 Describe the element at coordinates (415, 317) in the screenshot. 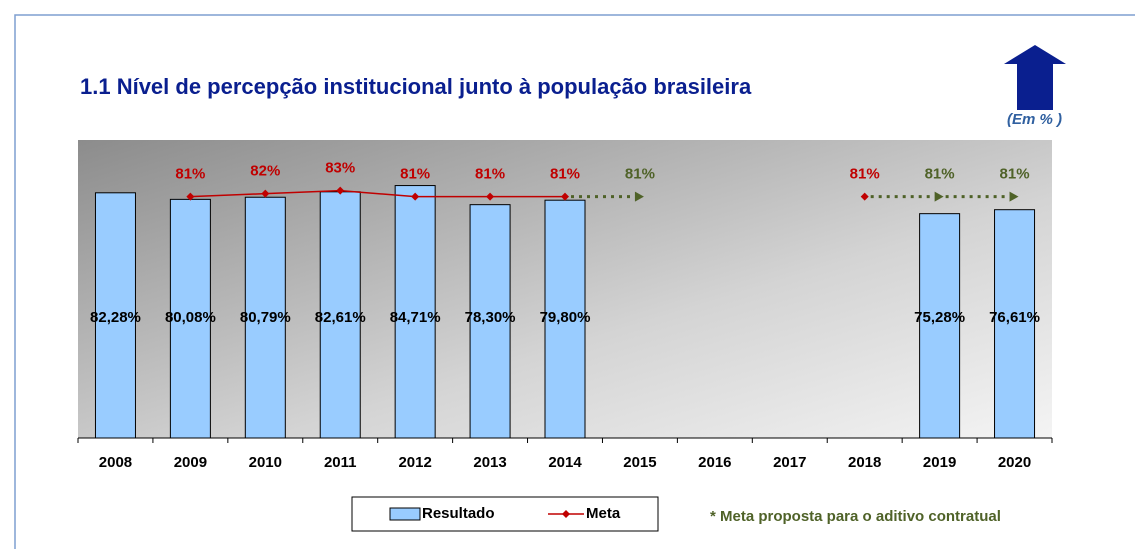

I see `bar-value-label: 84,71%` at that location.